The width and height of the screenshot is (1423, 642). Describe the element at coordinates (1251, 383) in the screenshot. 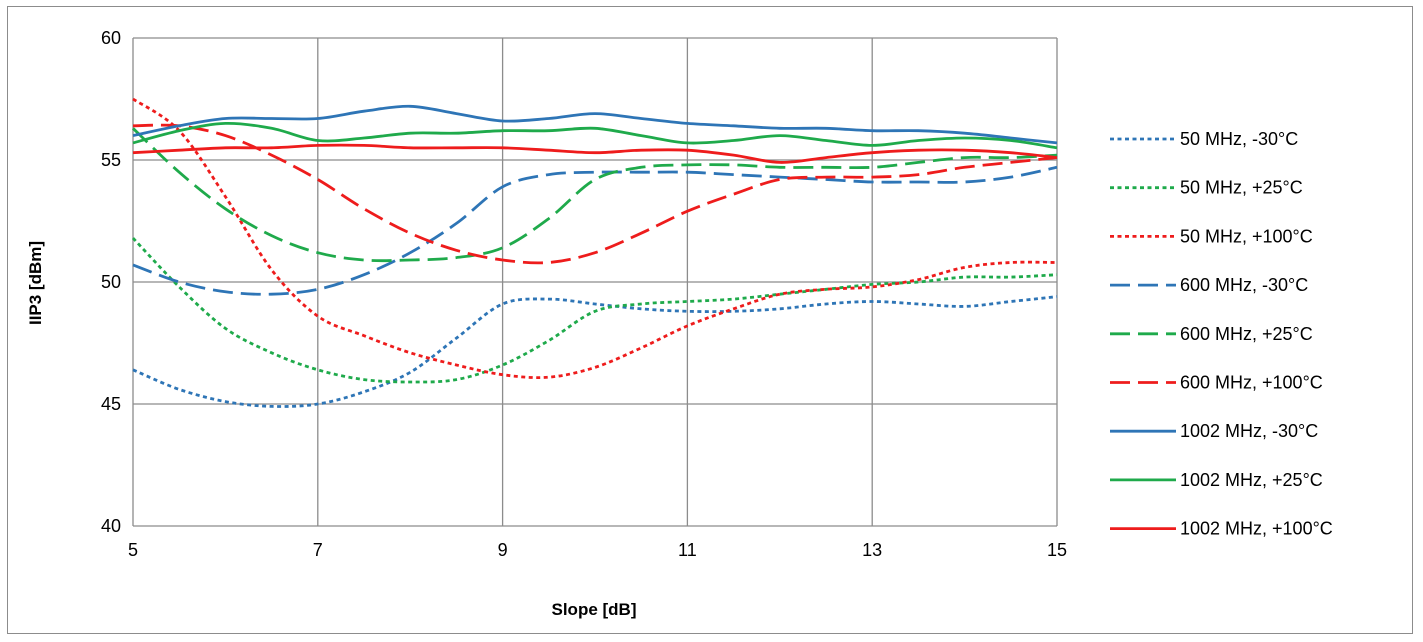

I see `legend-label: 600 MHz, +100°C` at that location.